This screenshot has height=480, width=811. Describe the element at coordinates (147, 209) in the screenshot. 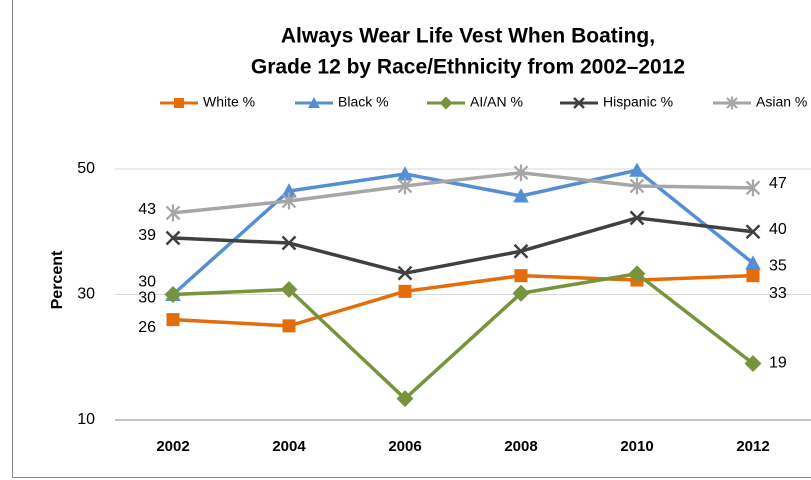

I see `data-label: 43` at that location.